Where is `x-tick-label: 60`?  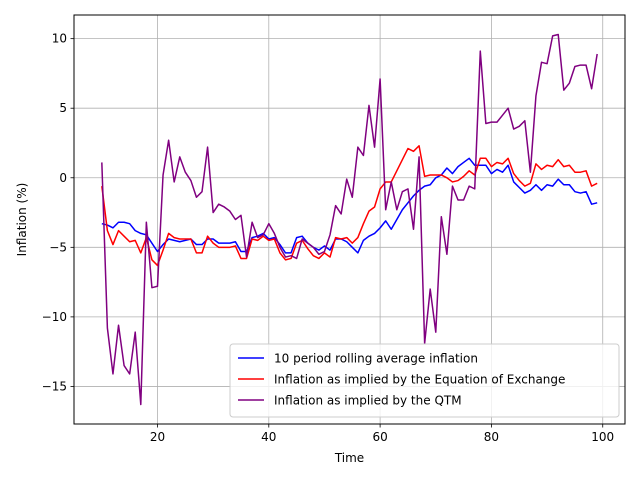 x-tick-label: 60 is located at coordinates (379, 437).